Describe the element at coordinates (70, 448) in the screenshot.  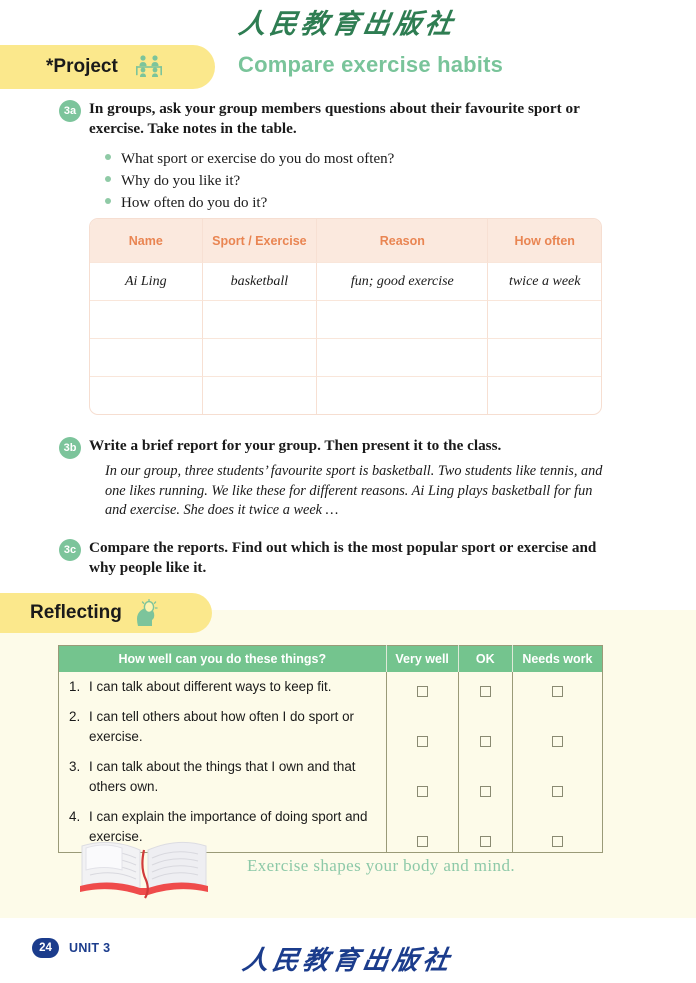
I see `task-badge-3b: 3b` at that location.